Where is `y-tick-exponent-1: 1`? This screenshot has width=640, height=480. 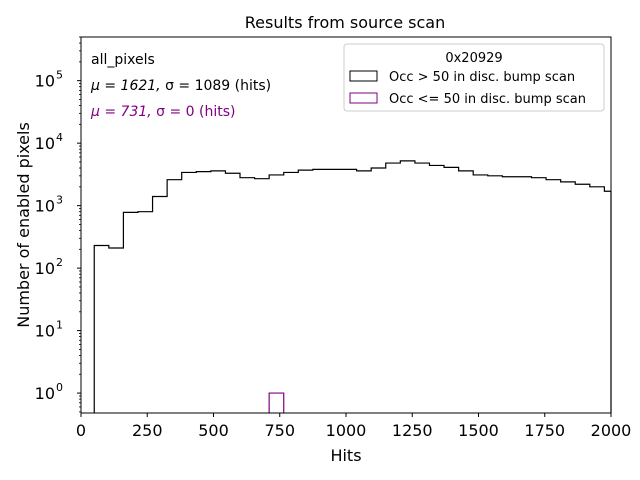
y-tick-exponent-1: 1 is located at coordinates (59, 325).